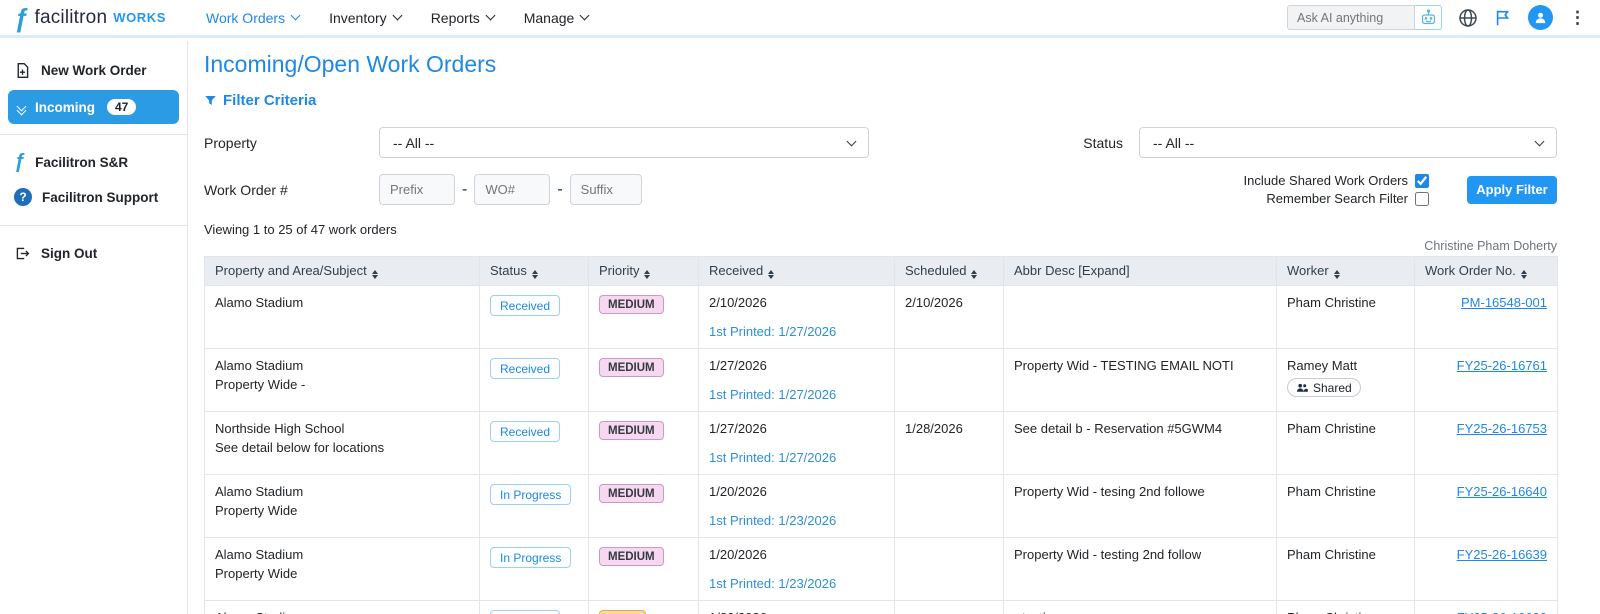  I want to click on ai-robot-button, so click(1428, 17).